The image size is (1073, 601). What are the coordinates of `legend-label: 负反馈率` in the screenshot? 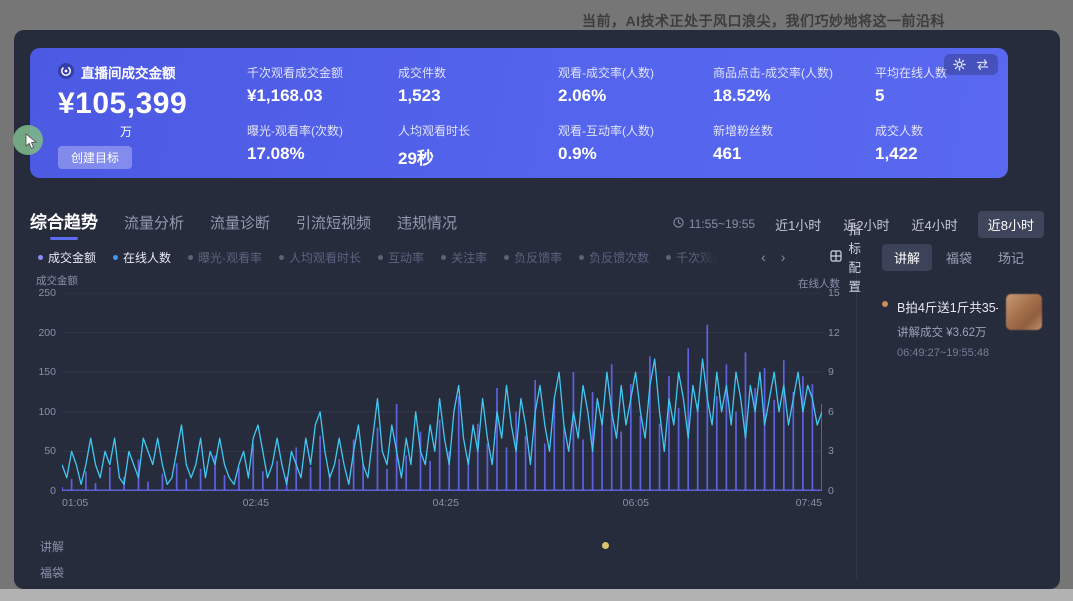 It's located at (538, 257).